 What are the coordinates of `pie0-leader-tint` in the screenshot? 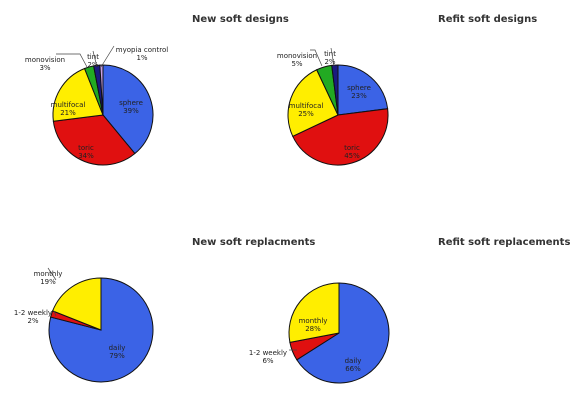 It's located at (95, 59).